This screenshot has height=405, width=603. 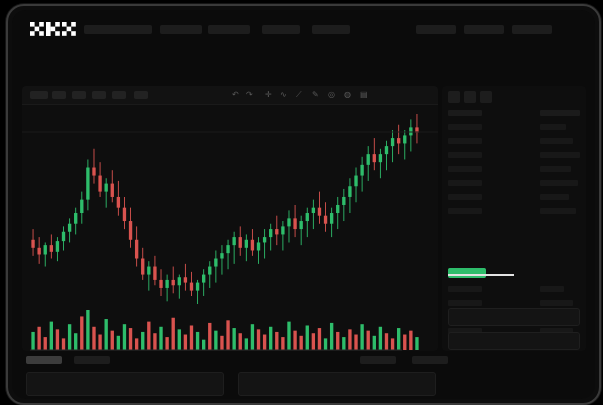 I want to click on okx-logo-icon, so click(x=53, y=29).